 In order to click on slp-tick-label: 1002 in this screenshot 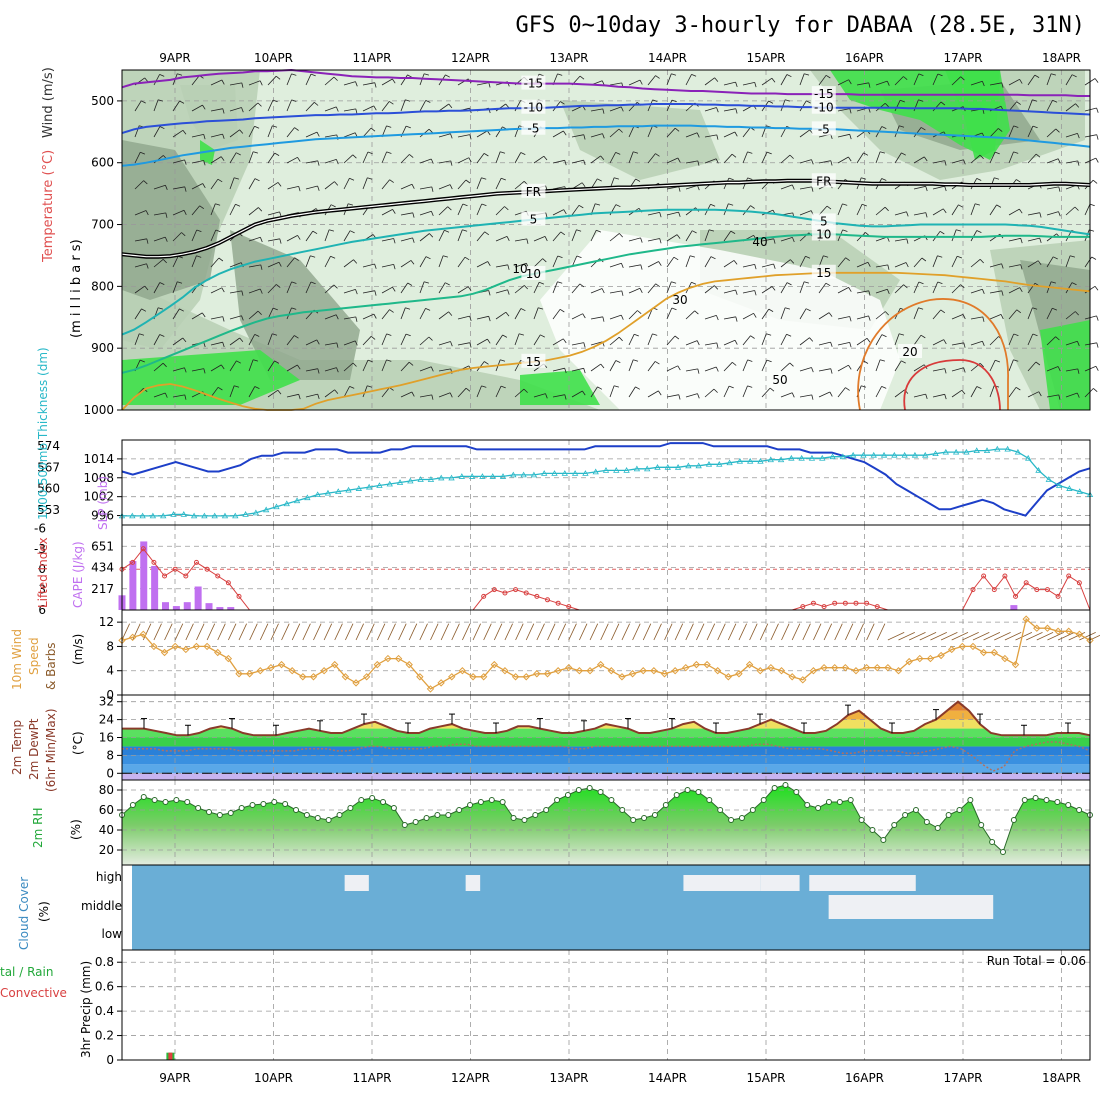, I will do `click(98, 497)`.